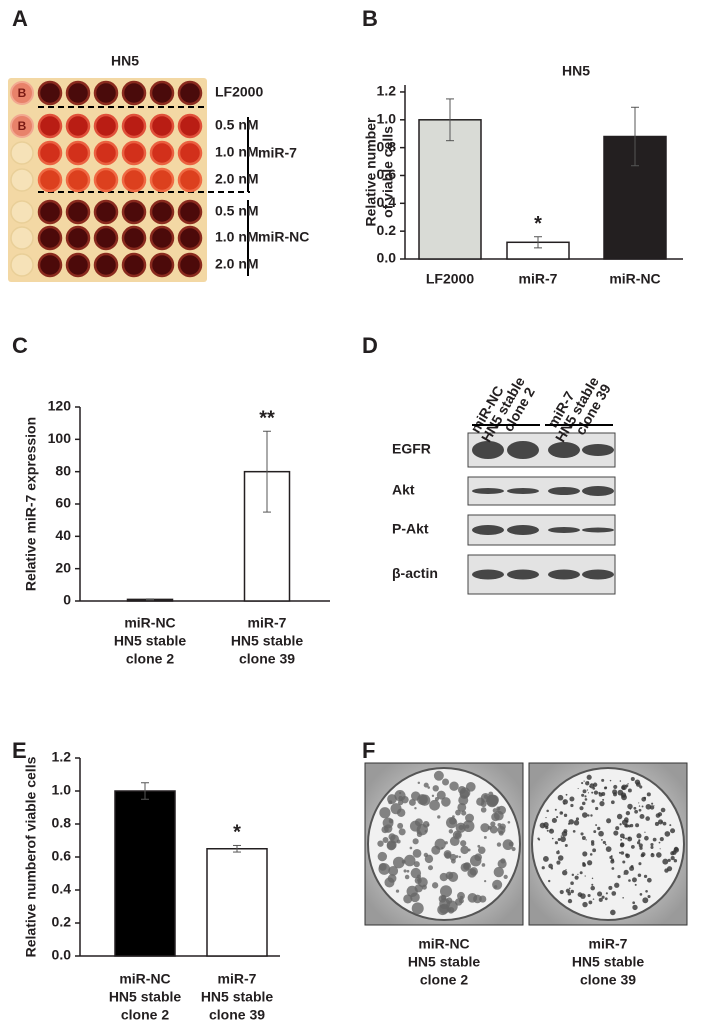  Describe the element at coordinates (22, 212) in the screenshot. I see `empty-well` at that location.